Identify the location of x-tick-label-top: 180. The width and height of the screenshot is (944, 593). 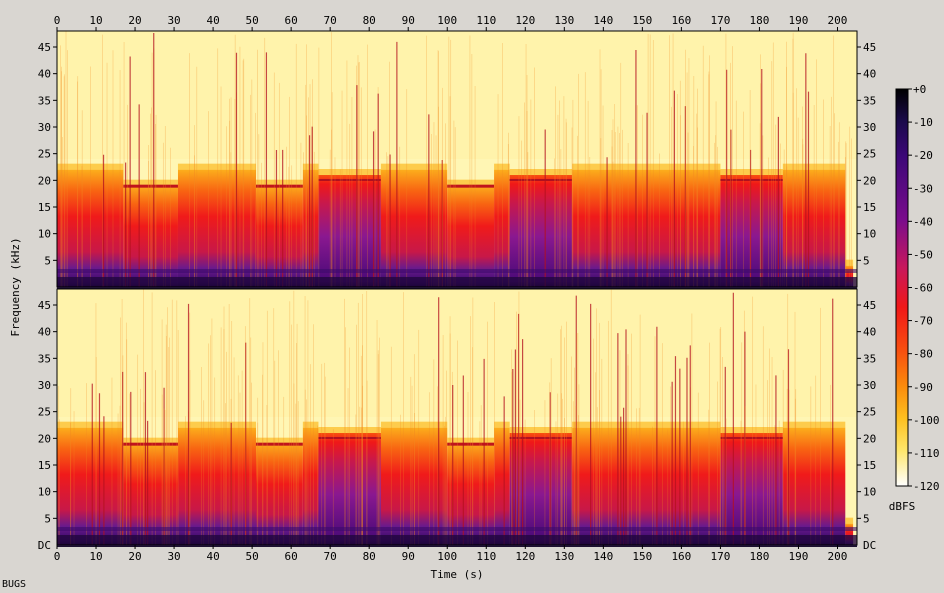
(760, 20).